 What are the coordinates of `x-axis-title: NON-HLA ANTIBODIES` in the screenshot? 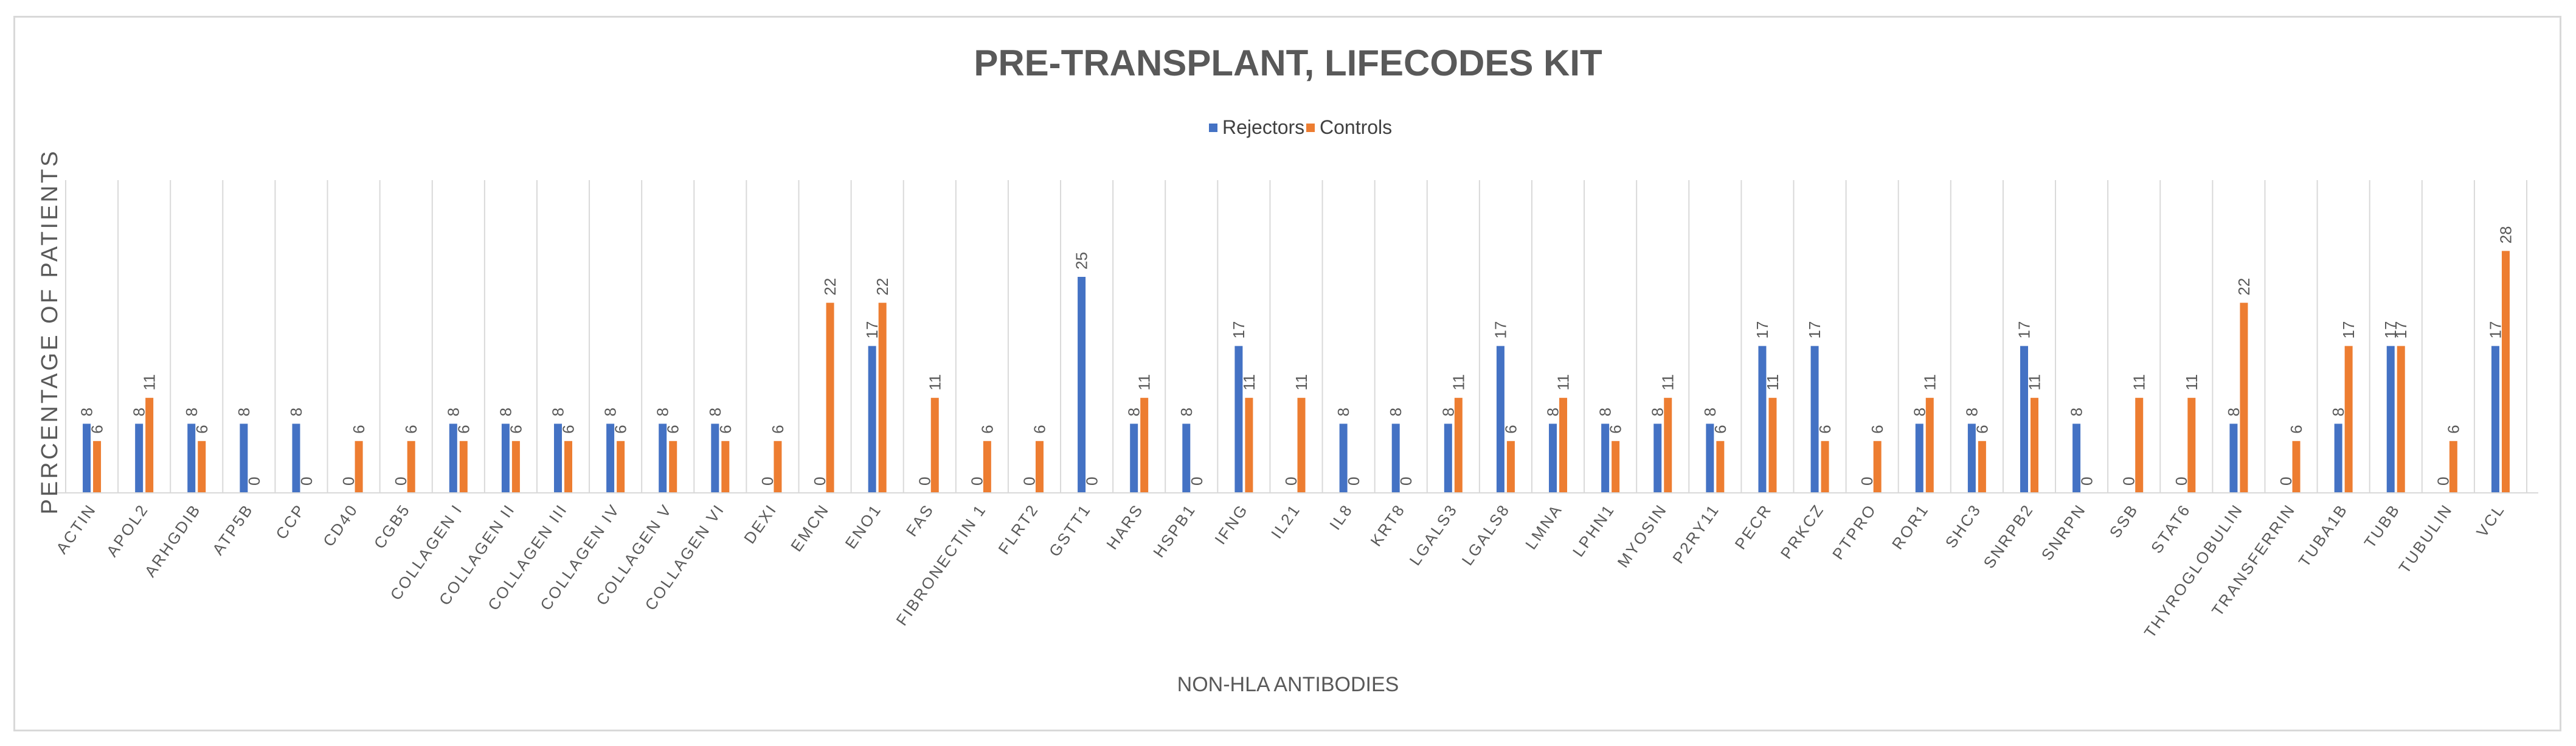 It's located at (1288, 684).